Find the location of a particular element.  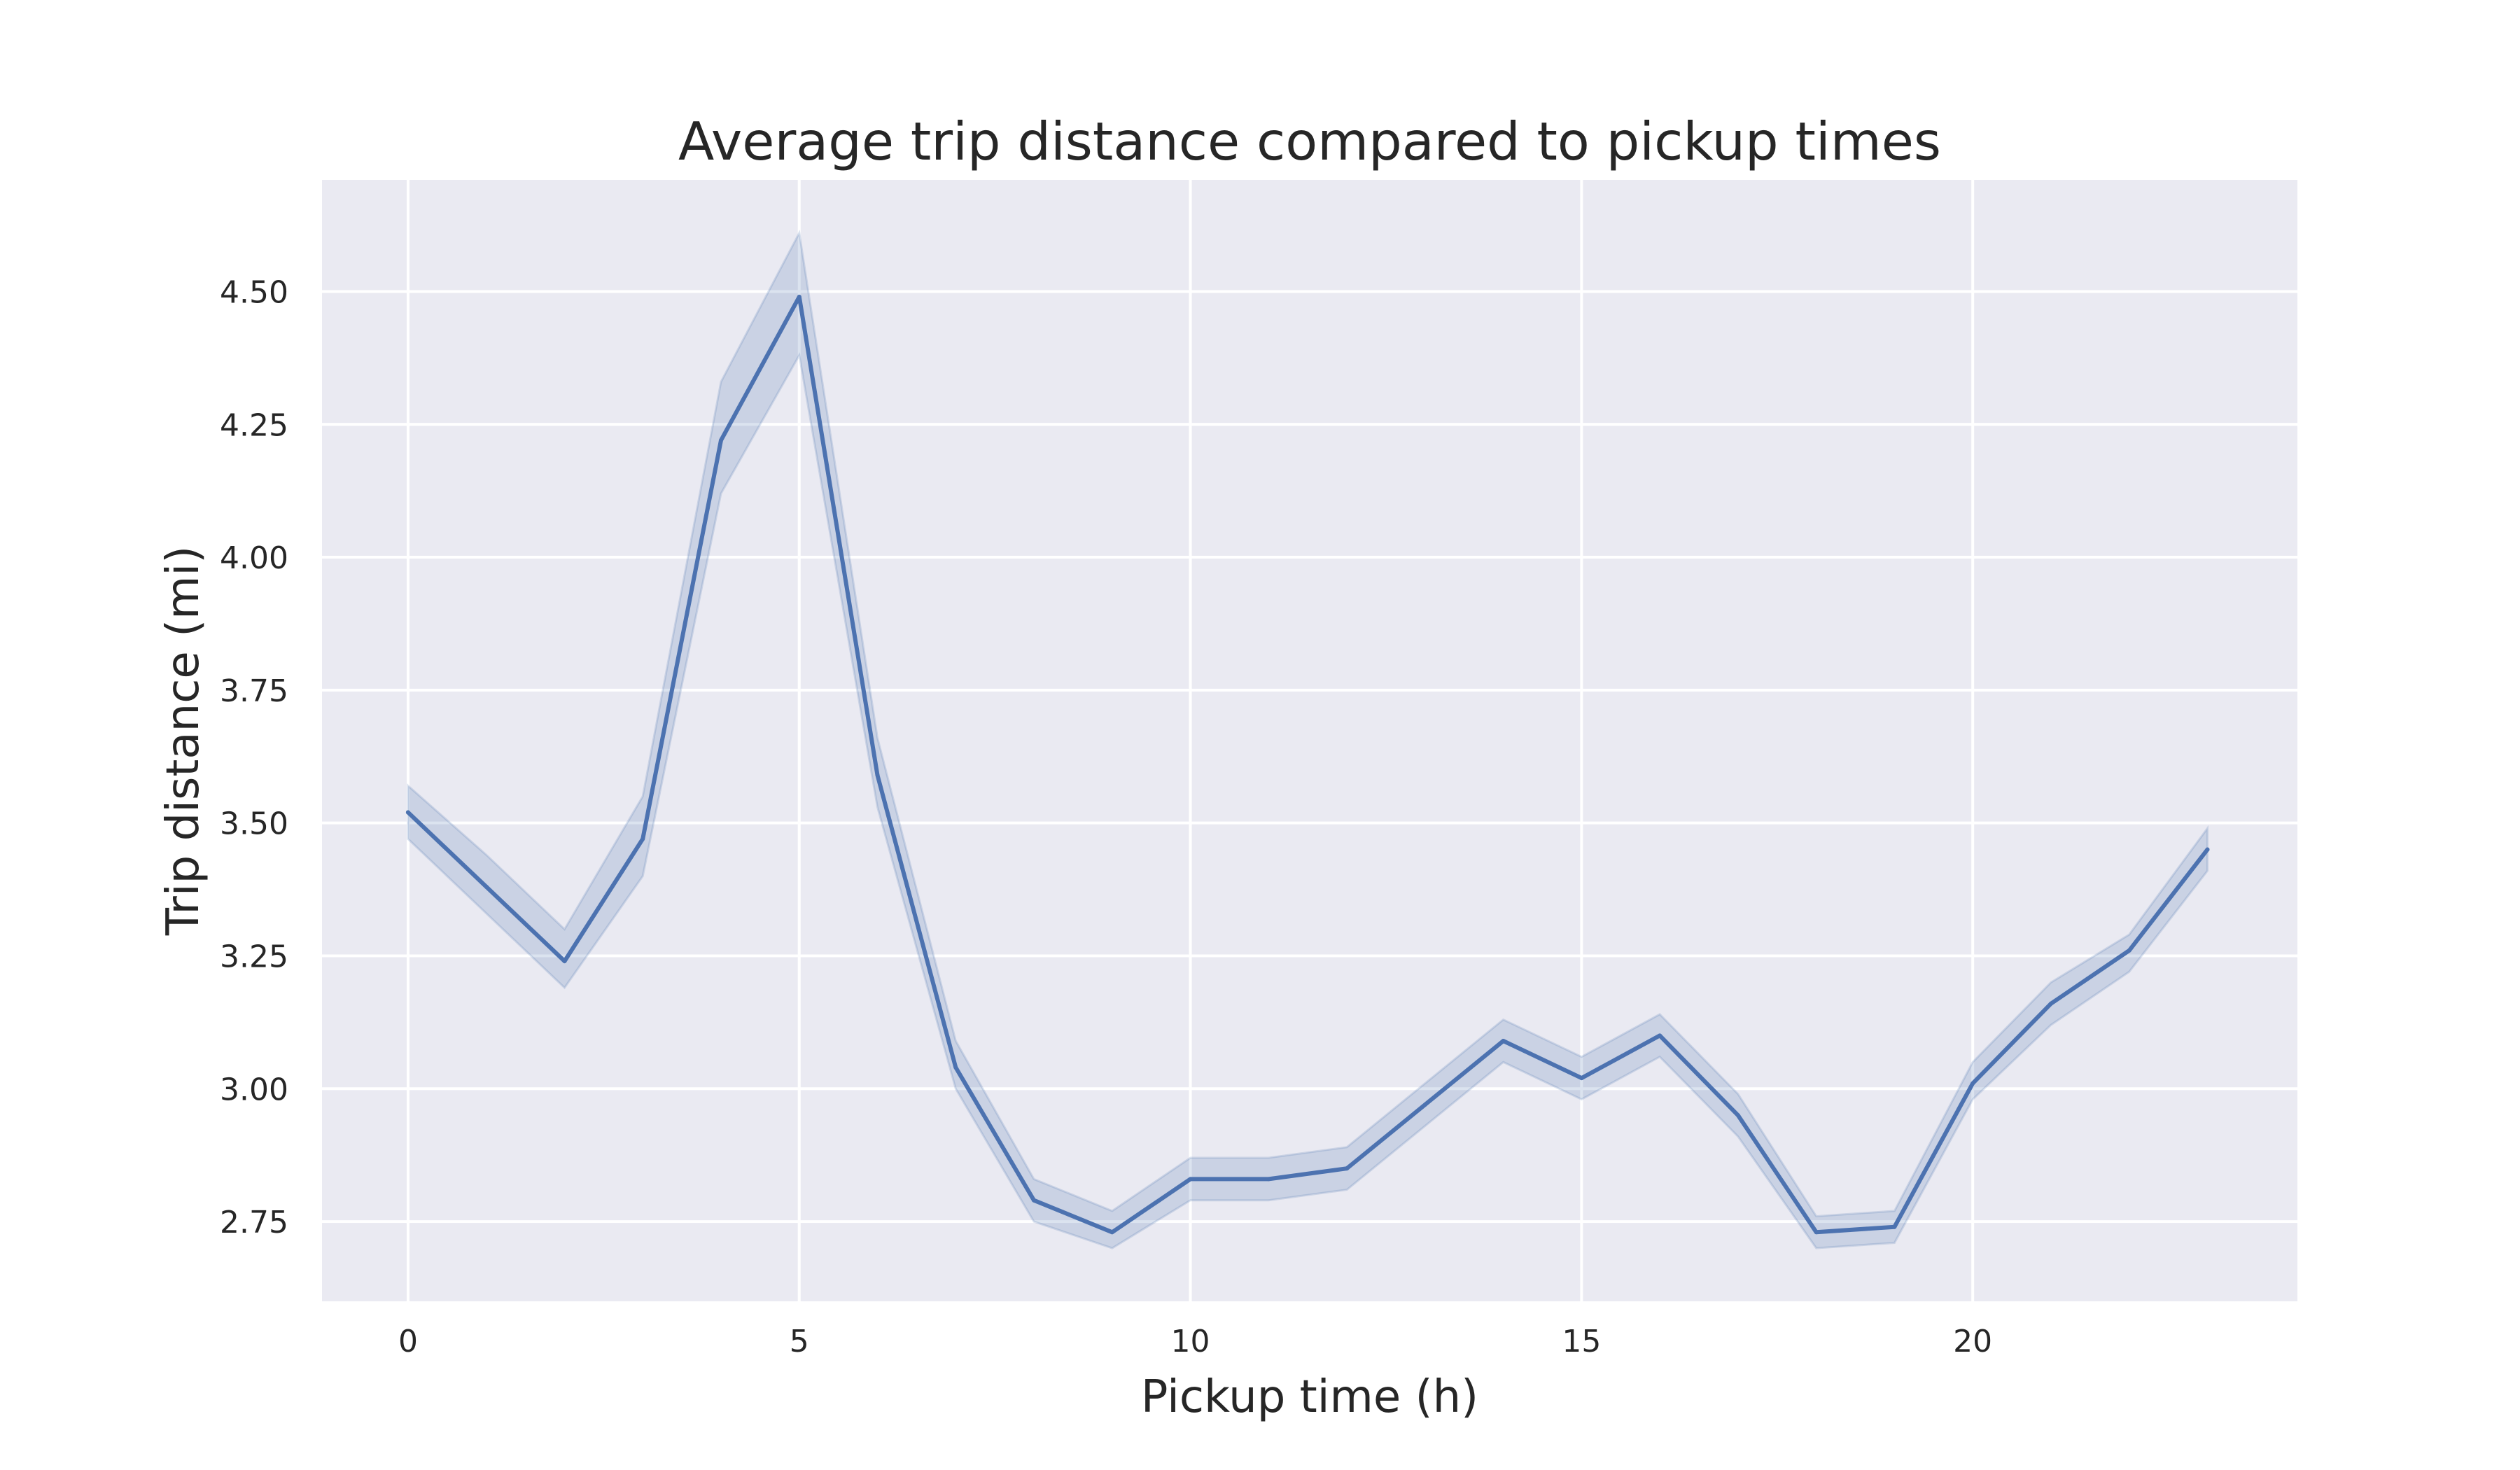

x-tick-label: 15 is located at coordinates (1581, 1341).